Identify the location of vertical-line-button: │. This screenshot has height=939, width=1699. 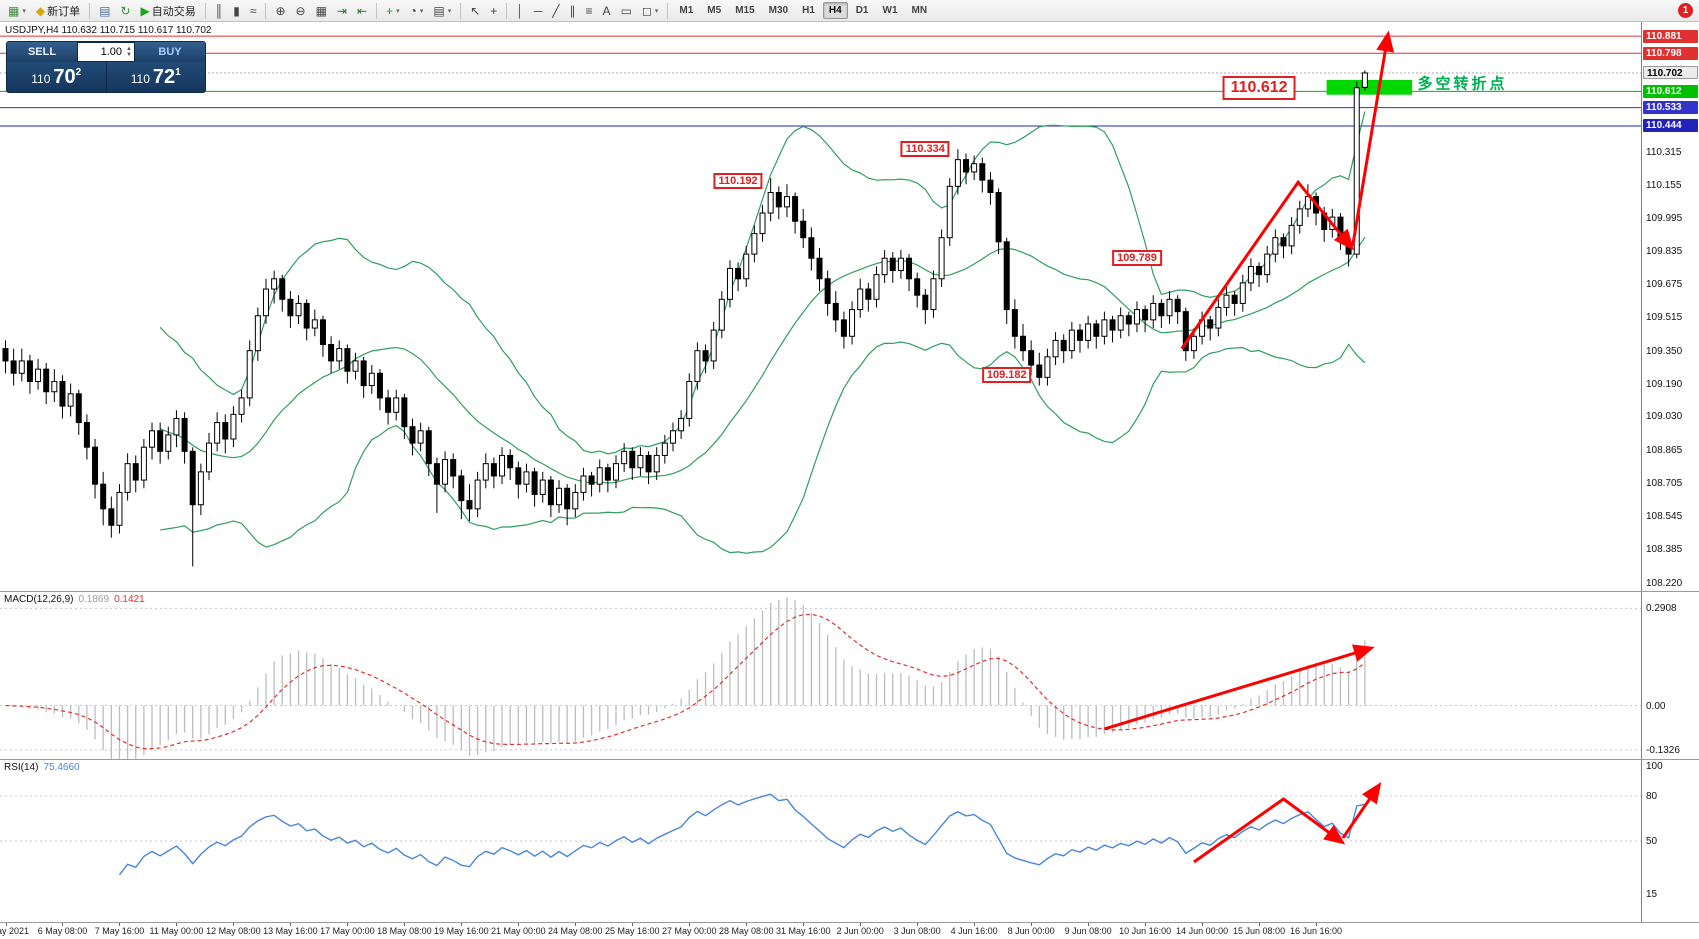
(520, 10).